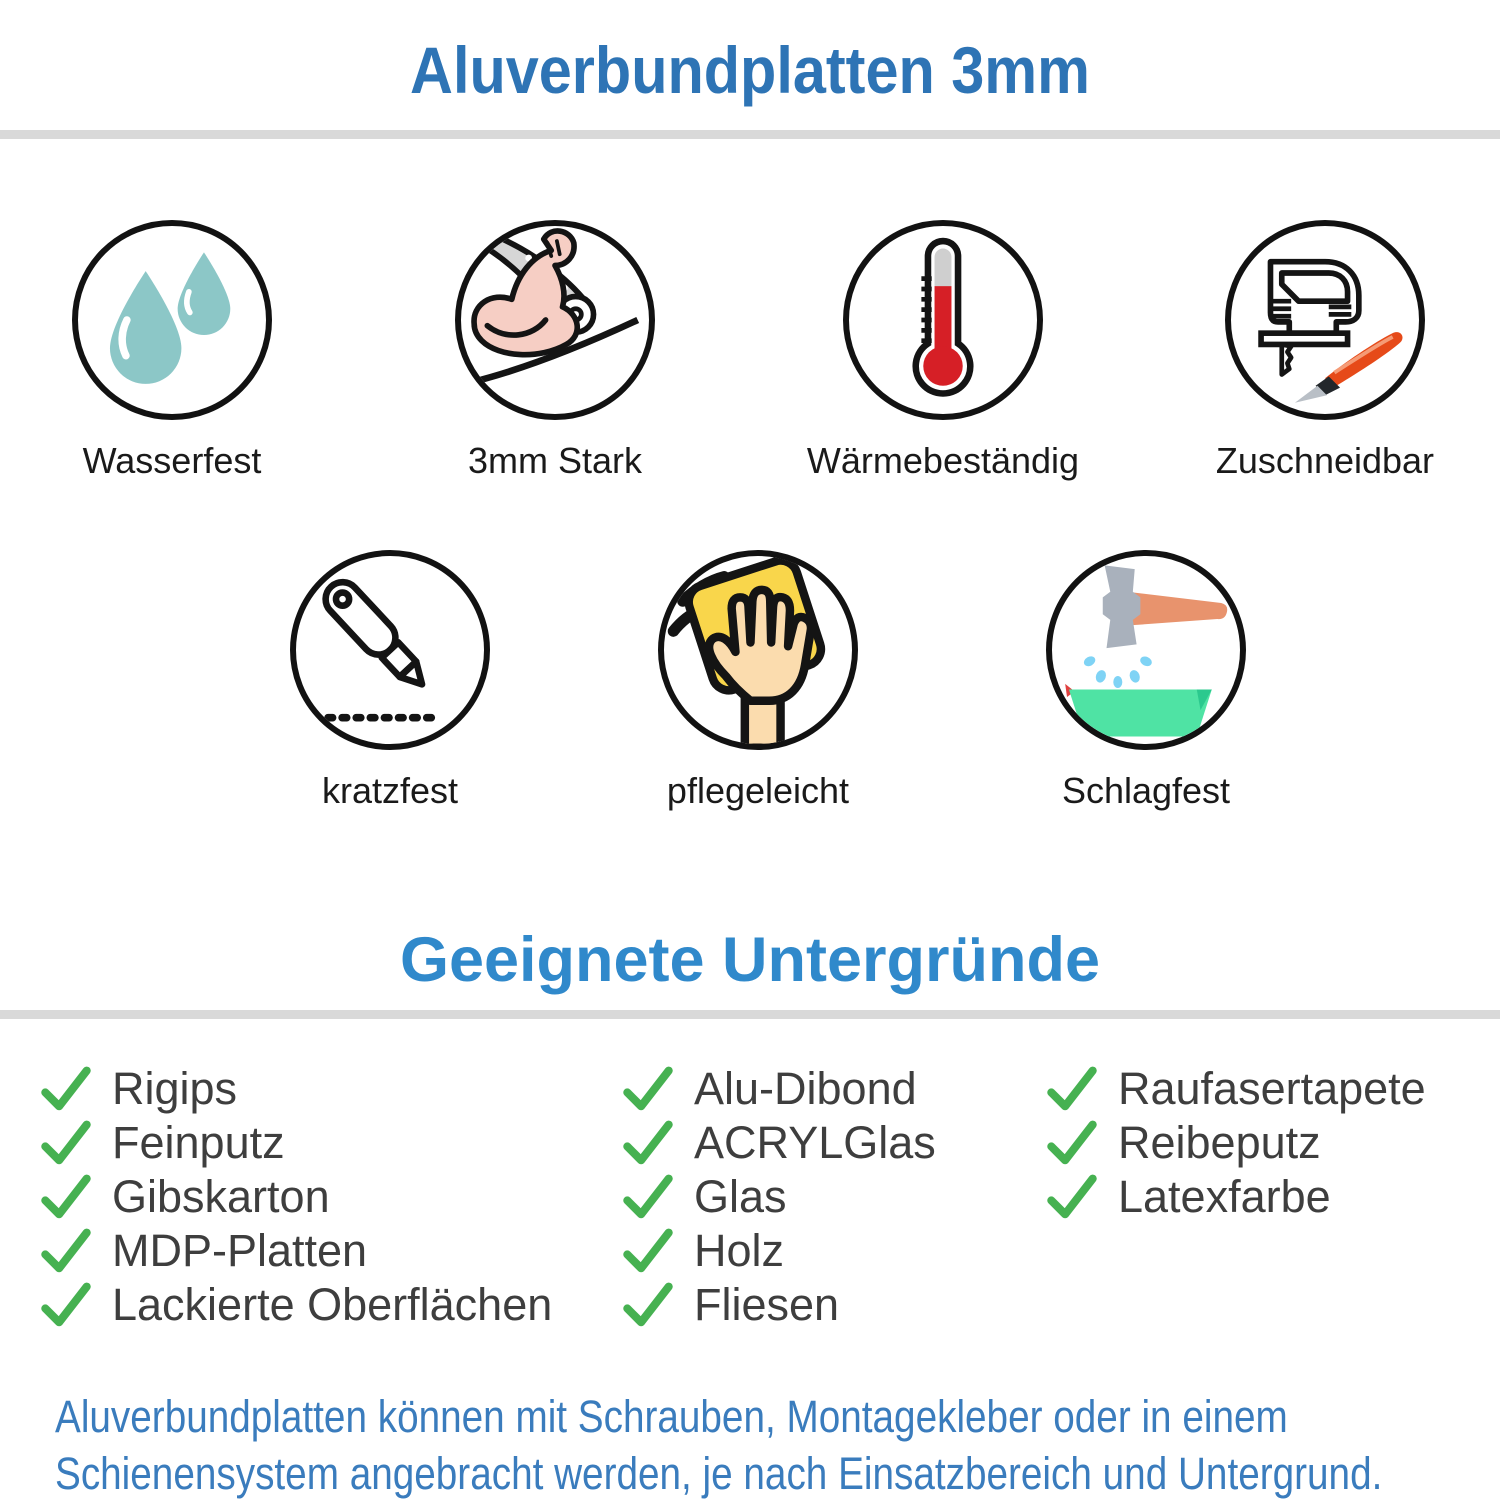 Image resolution: width=1500 pixels, height=1500 pixels. I want to click on feature-pflegeleicht: pflegeleicht, so click(758, 681).